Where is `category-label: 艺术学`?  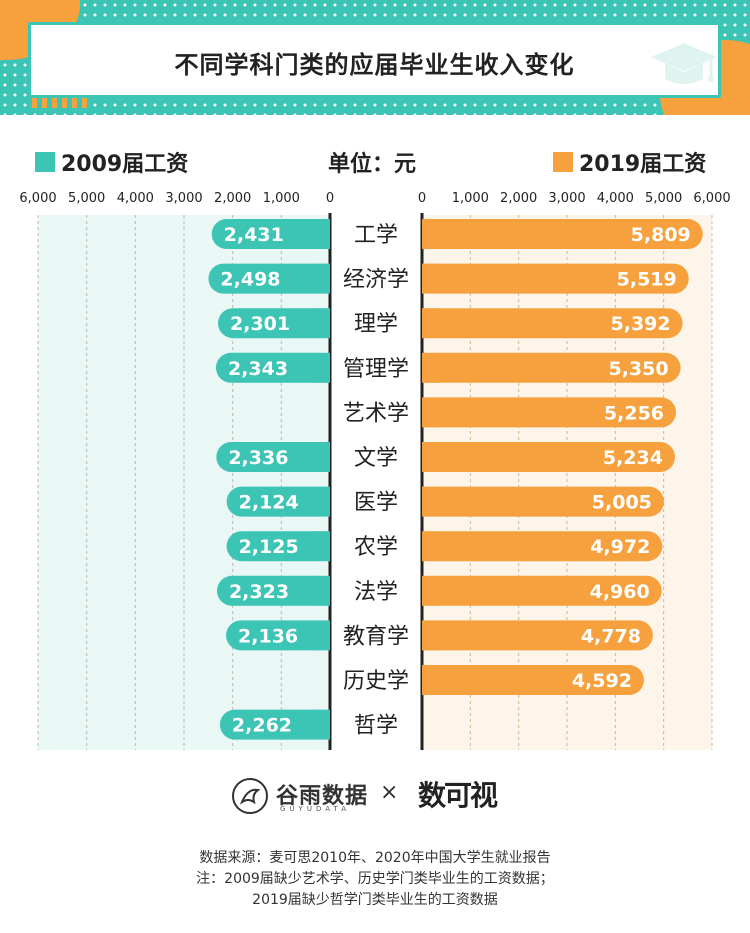 category-label: 艺术学 is located at coordinates (376, 413).